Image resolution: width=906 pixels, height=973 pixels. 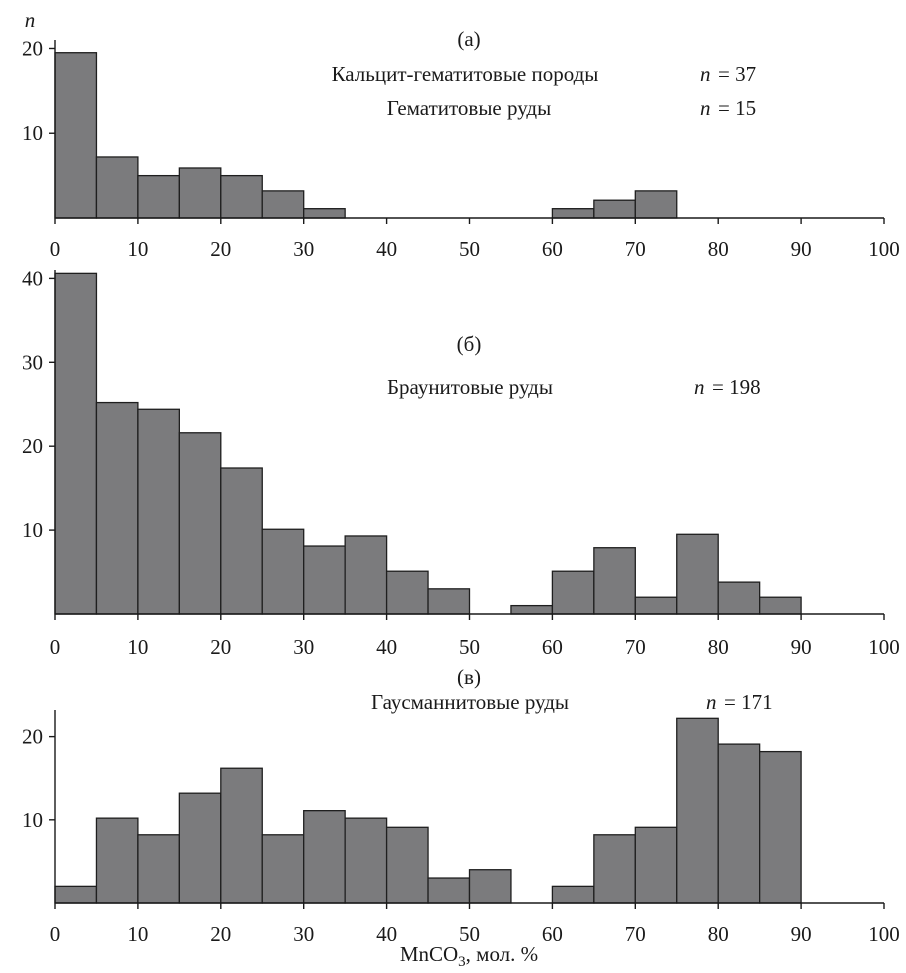 I want to click on panel-a-label: (a), so click(x=468, y=39).